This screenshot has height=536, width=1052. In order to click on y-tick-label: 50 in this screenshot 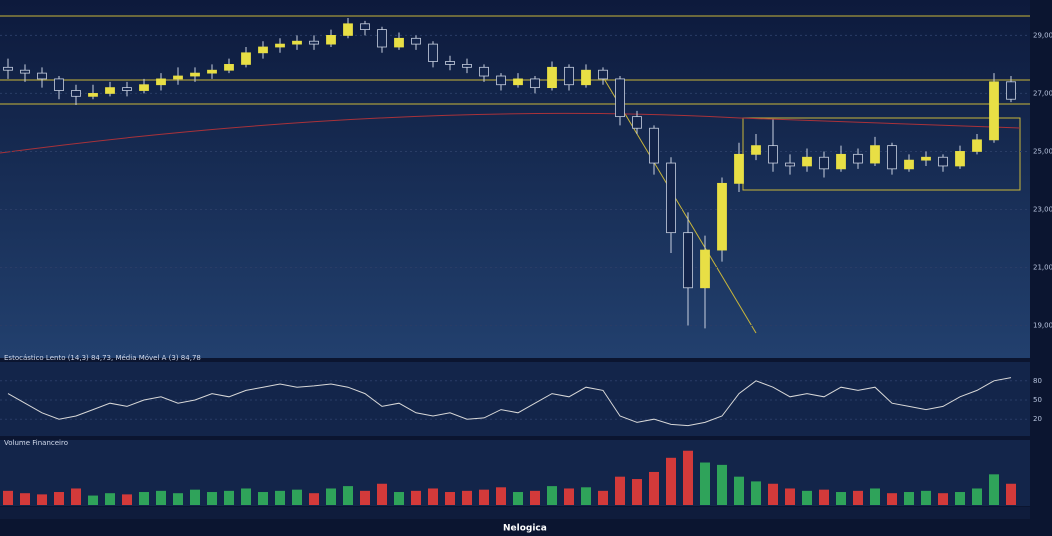, I will do `click(1037, 400)`.